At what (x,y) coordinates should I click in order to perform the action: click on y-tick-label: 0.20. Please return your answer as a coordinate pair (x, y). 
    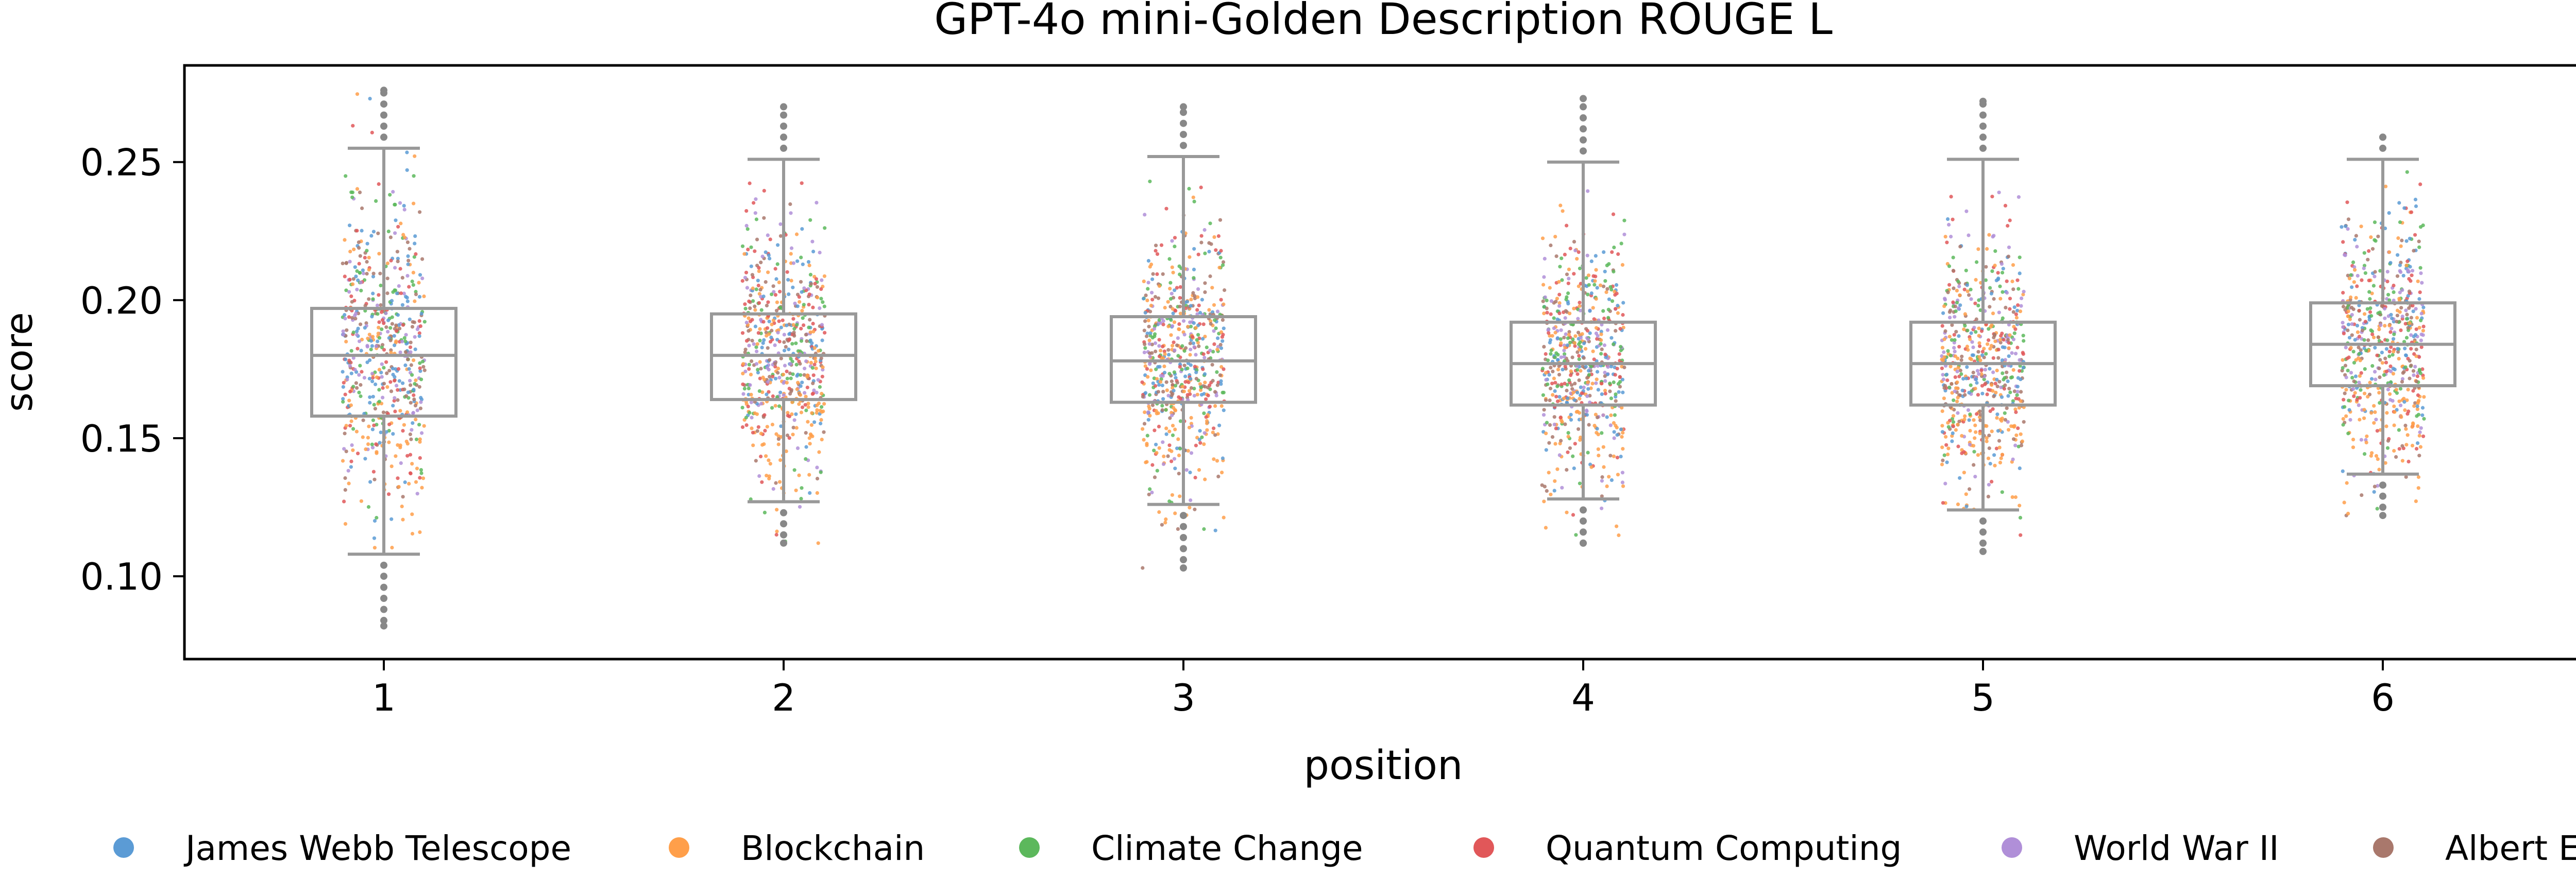
    Looking at the image, I should click on (121, 300).